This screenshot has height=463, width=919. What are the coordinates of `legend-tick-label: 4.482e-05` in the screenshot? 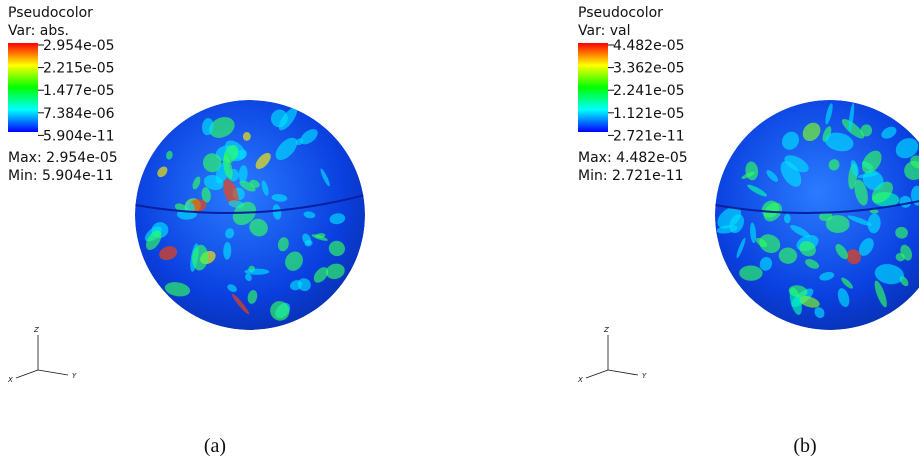 It's located at (649, 46).